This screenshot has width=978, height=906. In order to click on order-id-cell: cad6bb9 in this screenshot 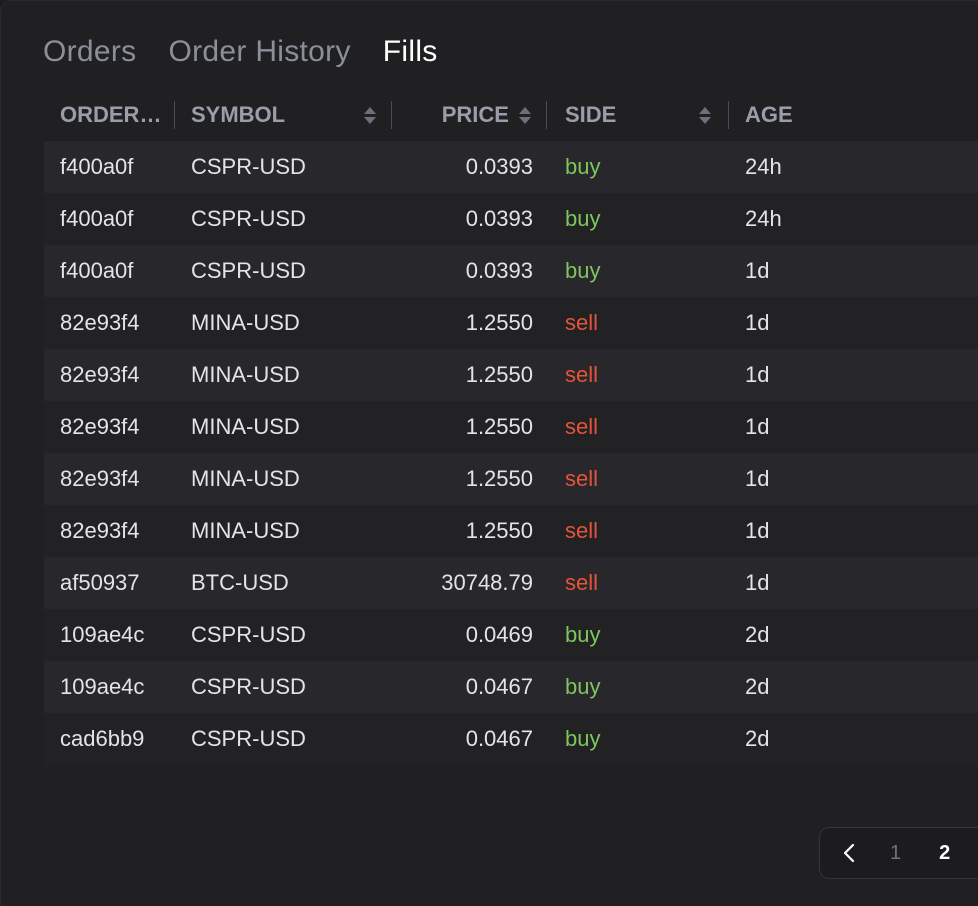, I will do `click(109, 739)`.